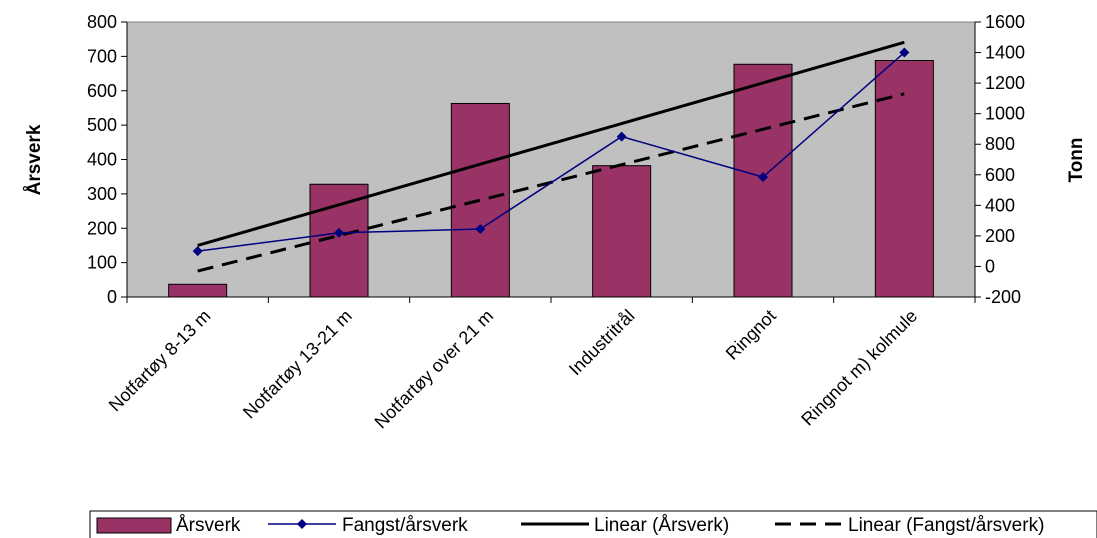 The width and height of the screenshot is (1097, 538). What do you see at coordinates (434, 369) in the screenshot?
I see `category-label-2: Notfartøy over 21 m` at bounding box center [434, 369].